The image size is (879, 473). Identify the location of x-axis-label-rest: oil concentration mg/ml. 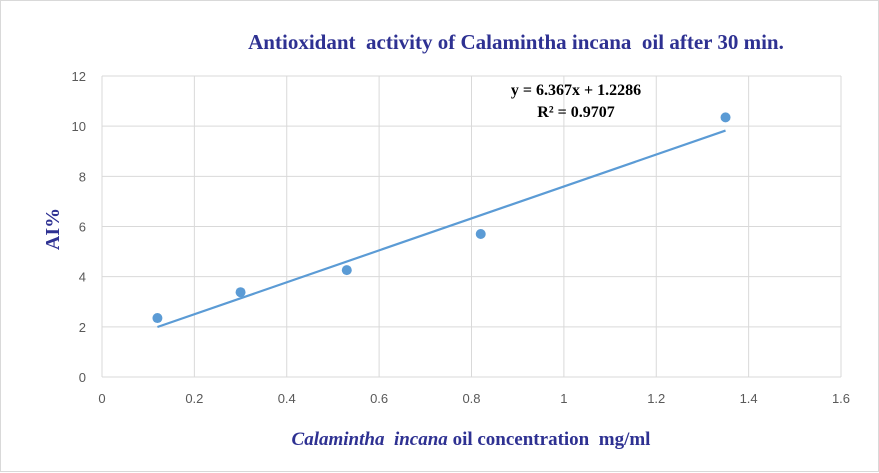
(549, 439).